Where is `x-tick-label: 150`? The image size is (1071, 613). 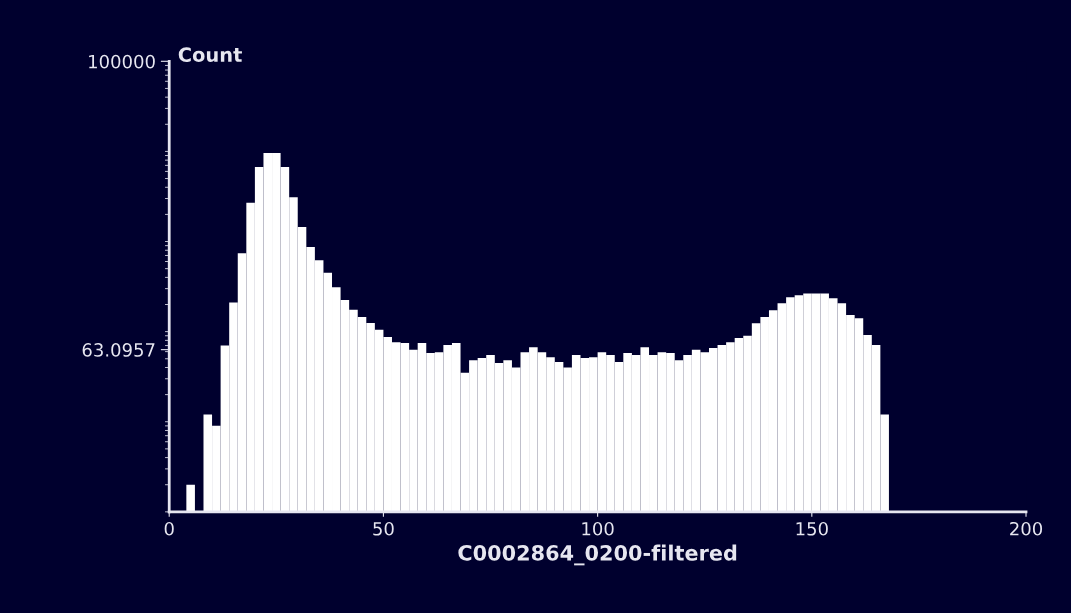 x-tick-label: 150 is located at coordinates (812, 528).